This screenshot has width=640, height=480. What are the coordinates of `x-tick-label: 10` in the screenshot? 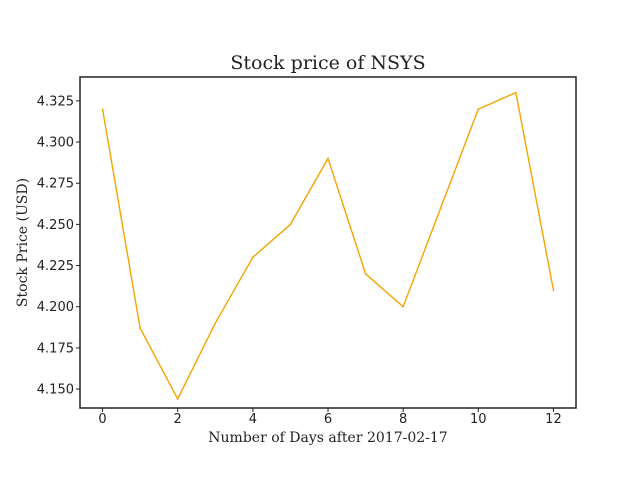 It's located at (478, 419).